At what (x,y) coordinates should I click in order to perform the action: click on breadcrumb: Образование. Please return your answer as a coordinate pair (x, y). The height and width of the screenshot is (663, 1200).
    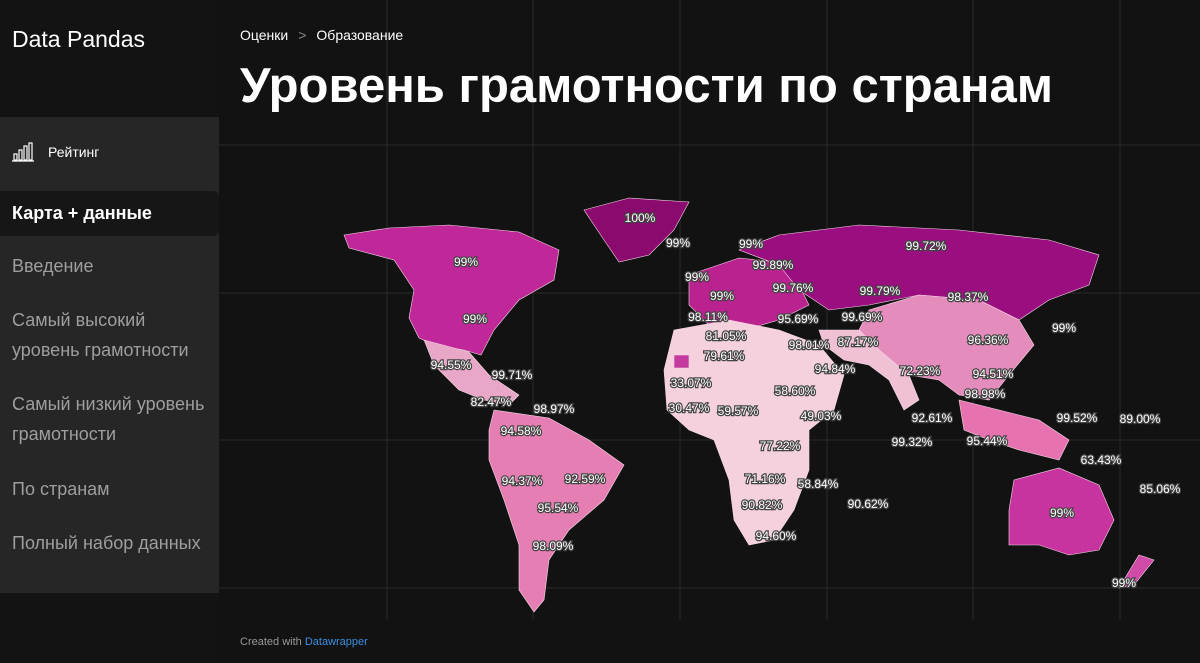
    Looking at the image, I should click on (360, 35).